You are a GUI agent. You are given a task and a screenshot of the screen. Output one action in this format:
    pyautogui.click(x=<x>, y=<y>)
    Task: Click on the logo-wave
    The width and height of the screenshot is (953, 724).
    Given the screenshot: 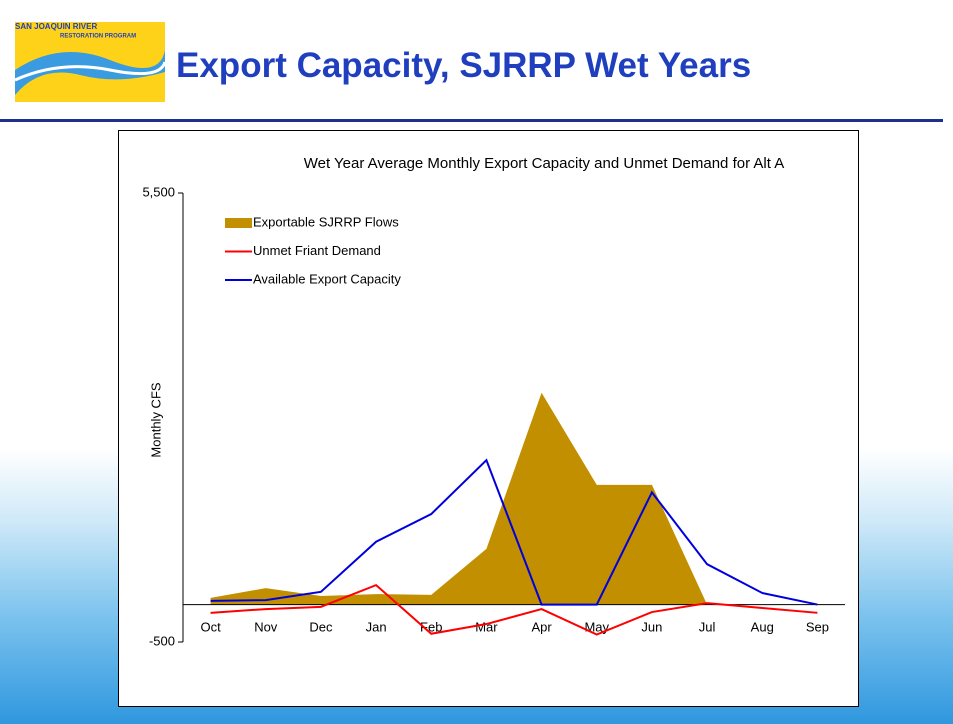 What is the action you would take?
    pyautogui.click(x=89, y=71)
    